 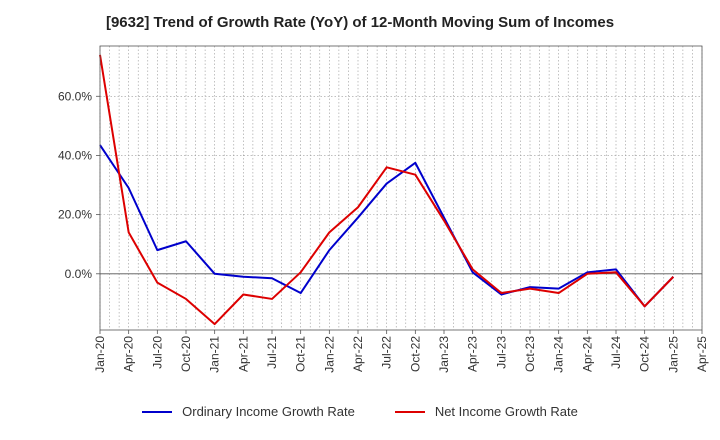 I want to click on y-axis-ticks: 0.0% 20.0% 40.0% 60.0%, so click(x=79, y=185).